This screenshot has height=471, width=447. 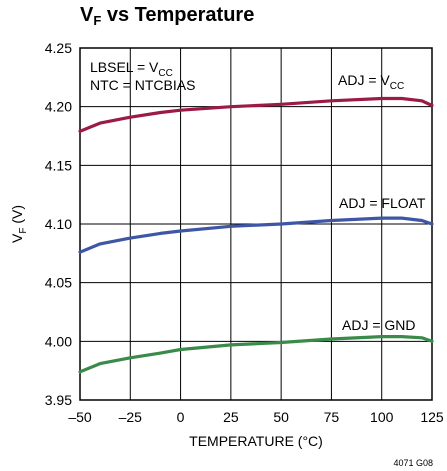 I want to click on x-tick-label: –25, so click(x=131, y=417).